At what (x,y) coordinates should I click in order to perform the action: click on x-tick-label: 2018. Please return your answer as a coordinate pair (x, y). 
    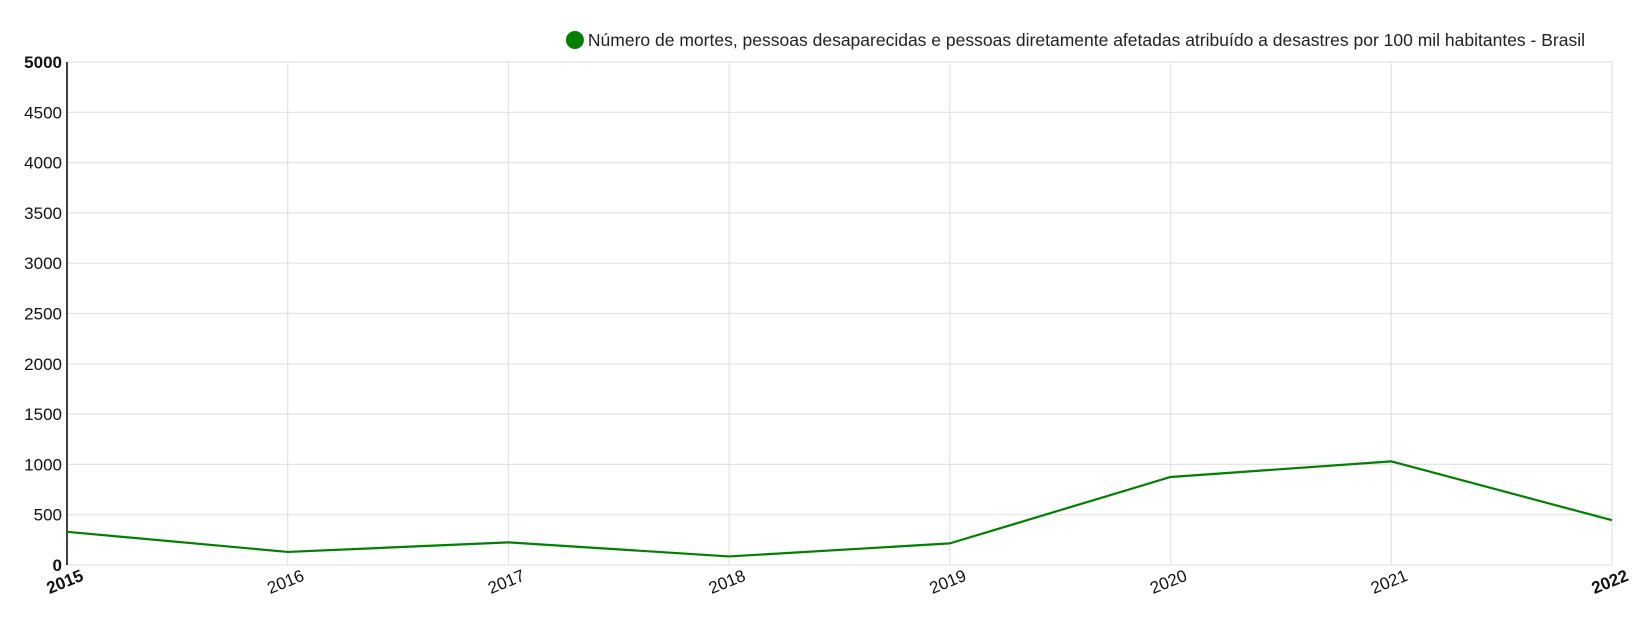
    Looking at the image, I should click on (727, 582).